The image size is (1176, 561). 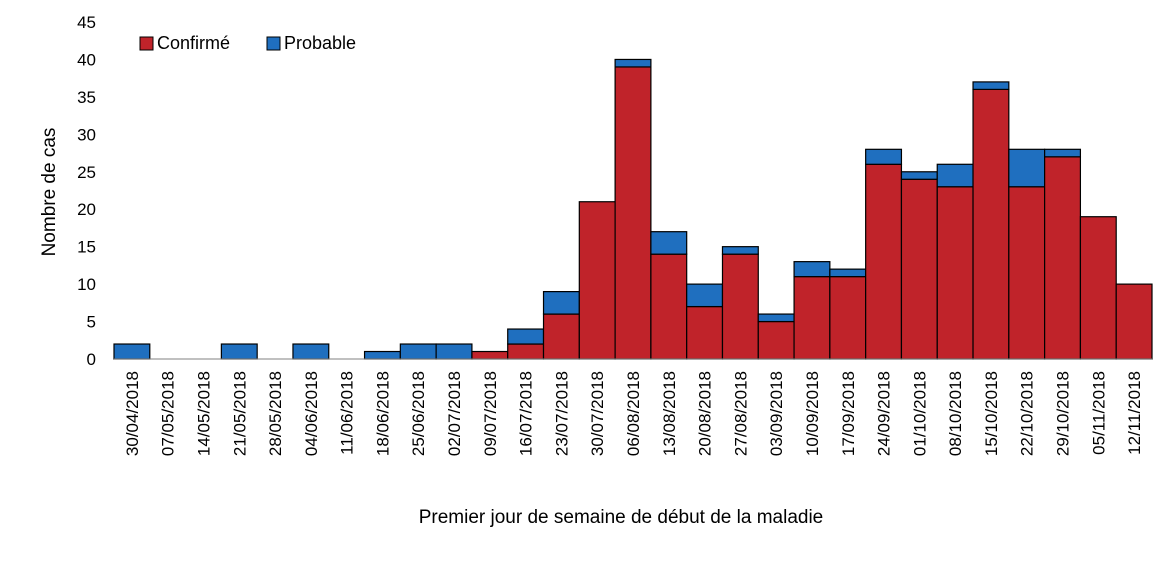 What do you see at coordinates (705, 413) in the screenshot?
I see `x-tick-label: 20/08/2018` at bounding box center [705, 413].